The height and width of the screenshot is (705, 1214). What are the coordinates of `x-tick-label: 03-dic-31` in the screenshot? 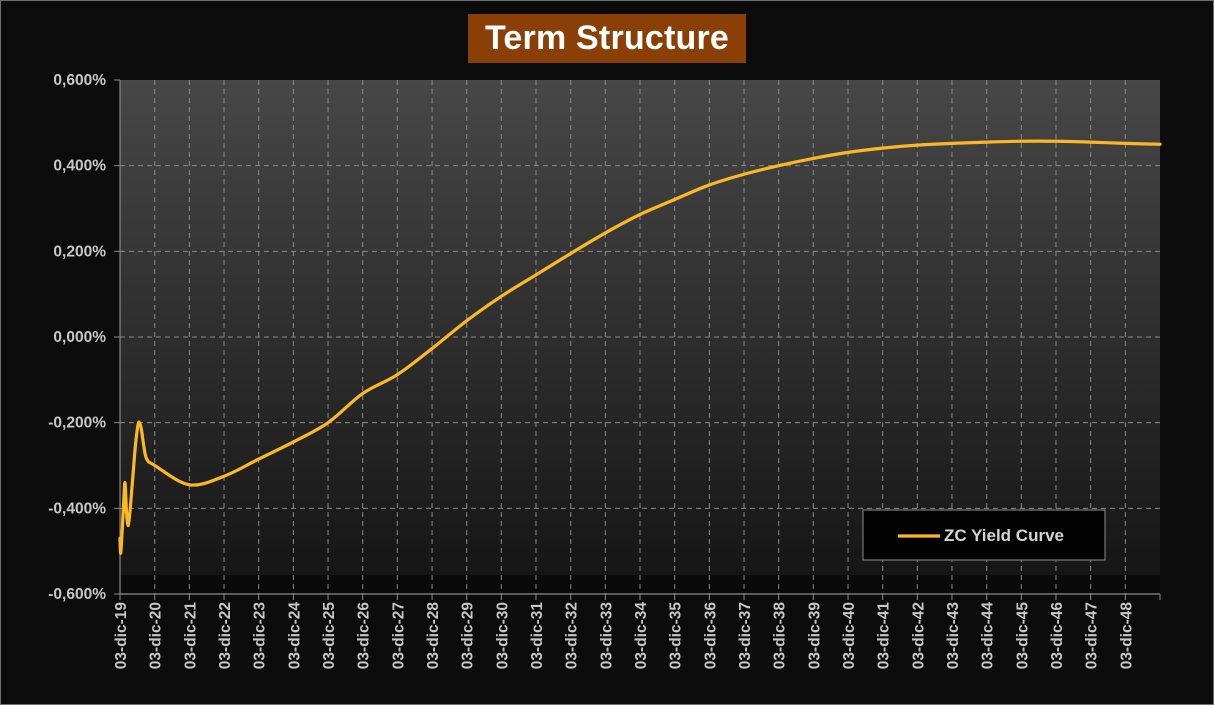 It's located at (537, 636).